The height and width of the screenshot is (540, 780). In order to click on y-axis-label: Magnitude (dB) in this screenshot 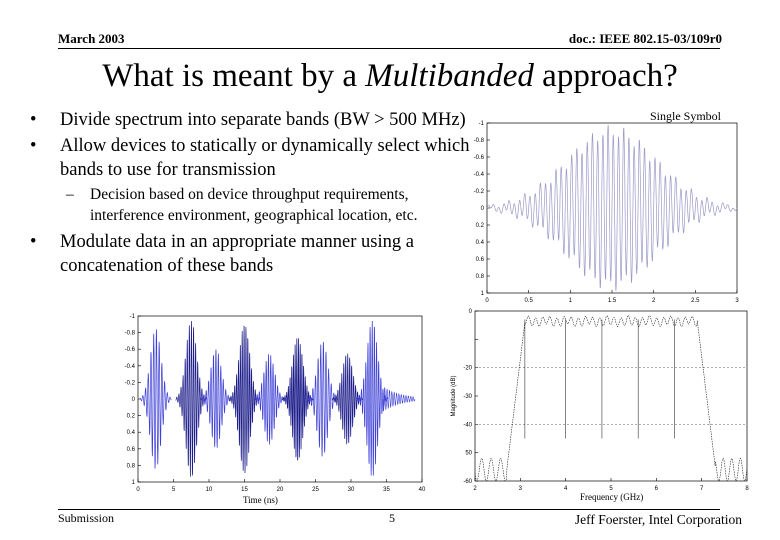, I will do `click(454, 395)`.